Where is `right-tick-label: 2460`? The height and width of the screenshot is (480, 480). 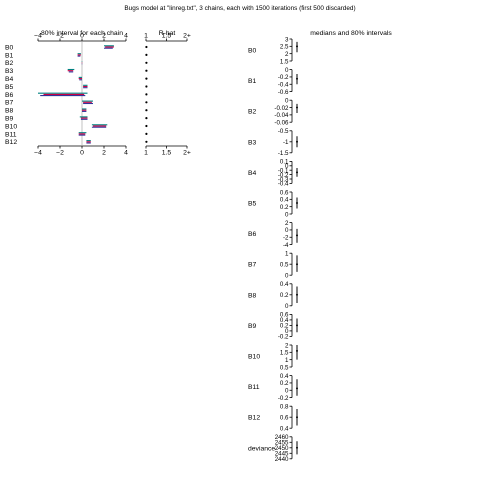 right-tick-label: 2460 is located at coordinates (282, 437).